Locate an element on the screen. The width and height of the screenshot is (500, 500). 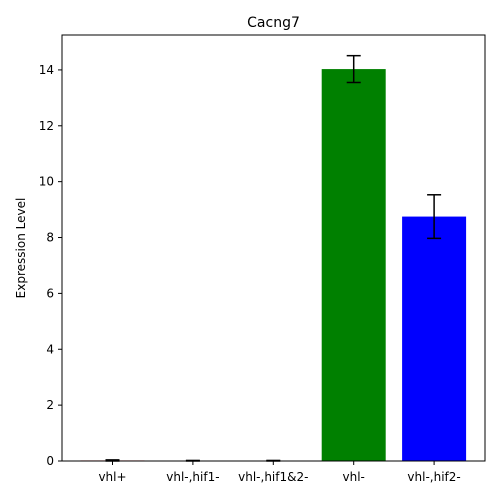
y-tick-label-7: 14 is located at coordinates (46, 70).